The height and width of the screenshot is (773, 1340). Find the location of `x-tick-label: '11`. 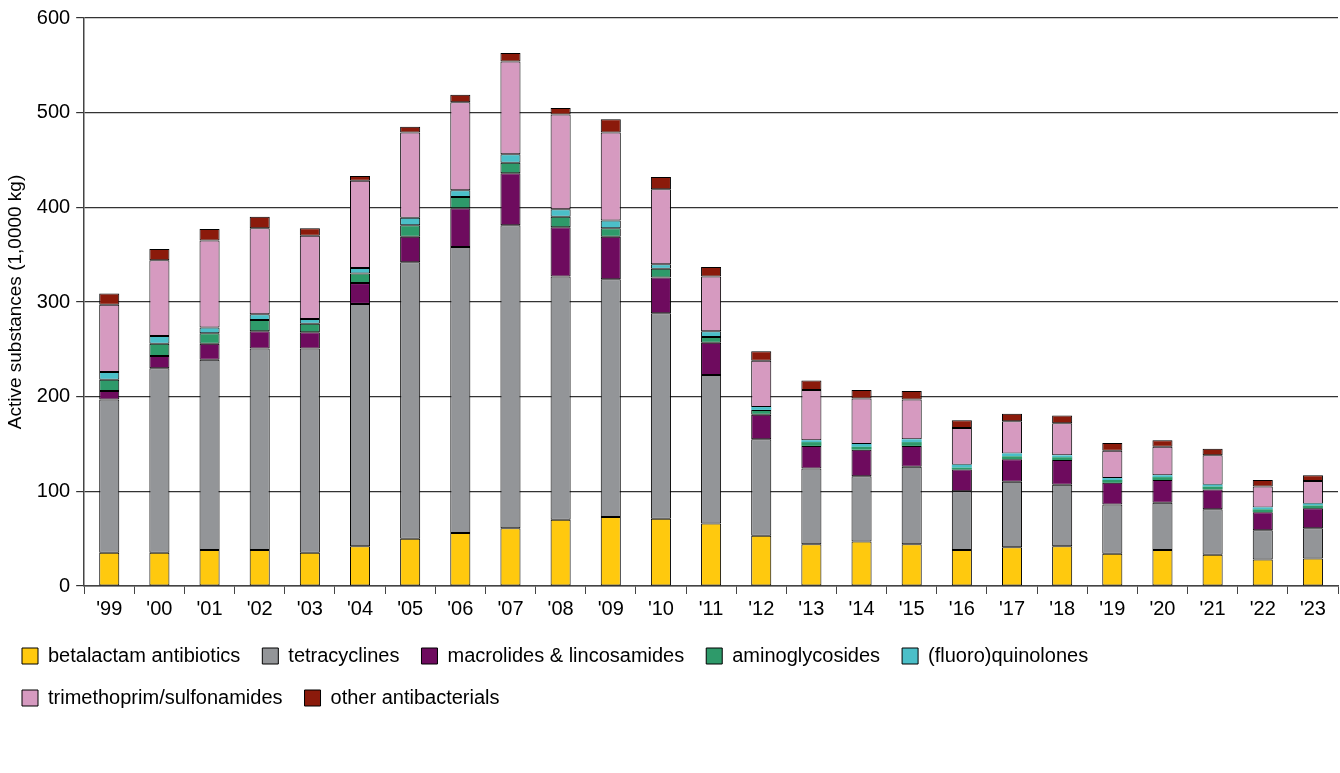

x-tick-label: '11 is located at coordinates (711, 607).